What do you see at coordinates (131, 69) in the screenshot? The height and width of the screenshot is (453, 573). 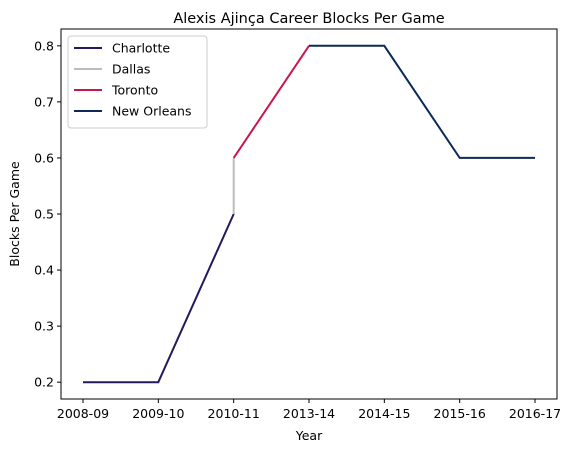 I see `legend-label-dallas: Dallas` at bounding box center [131, 69].